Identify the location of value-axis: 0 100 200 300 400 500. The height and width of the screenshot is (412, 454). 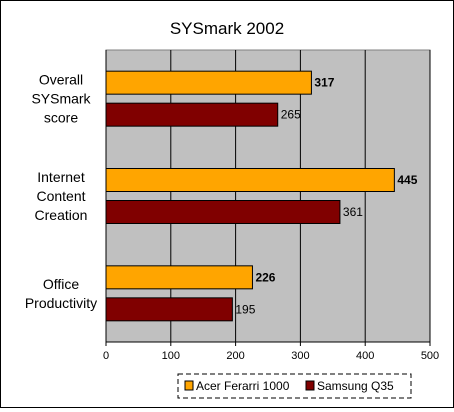
(271, 351).